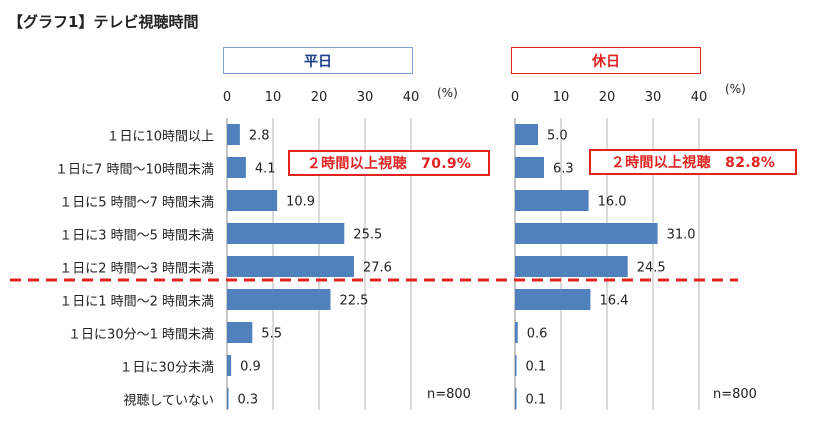 The image size is (826, 430). What do you see at coordinates (166, 367) in the screenshot?
I see `category-label: １日に30分未満` at bounding box center [166, 367].